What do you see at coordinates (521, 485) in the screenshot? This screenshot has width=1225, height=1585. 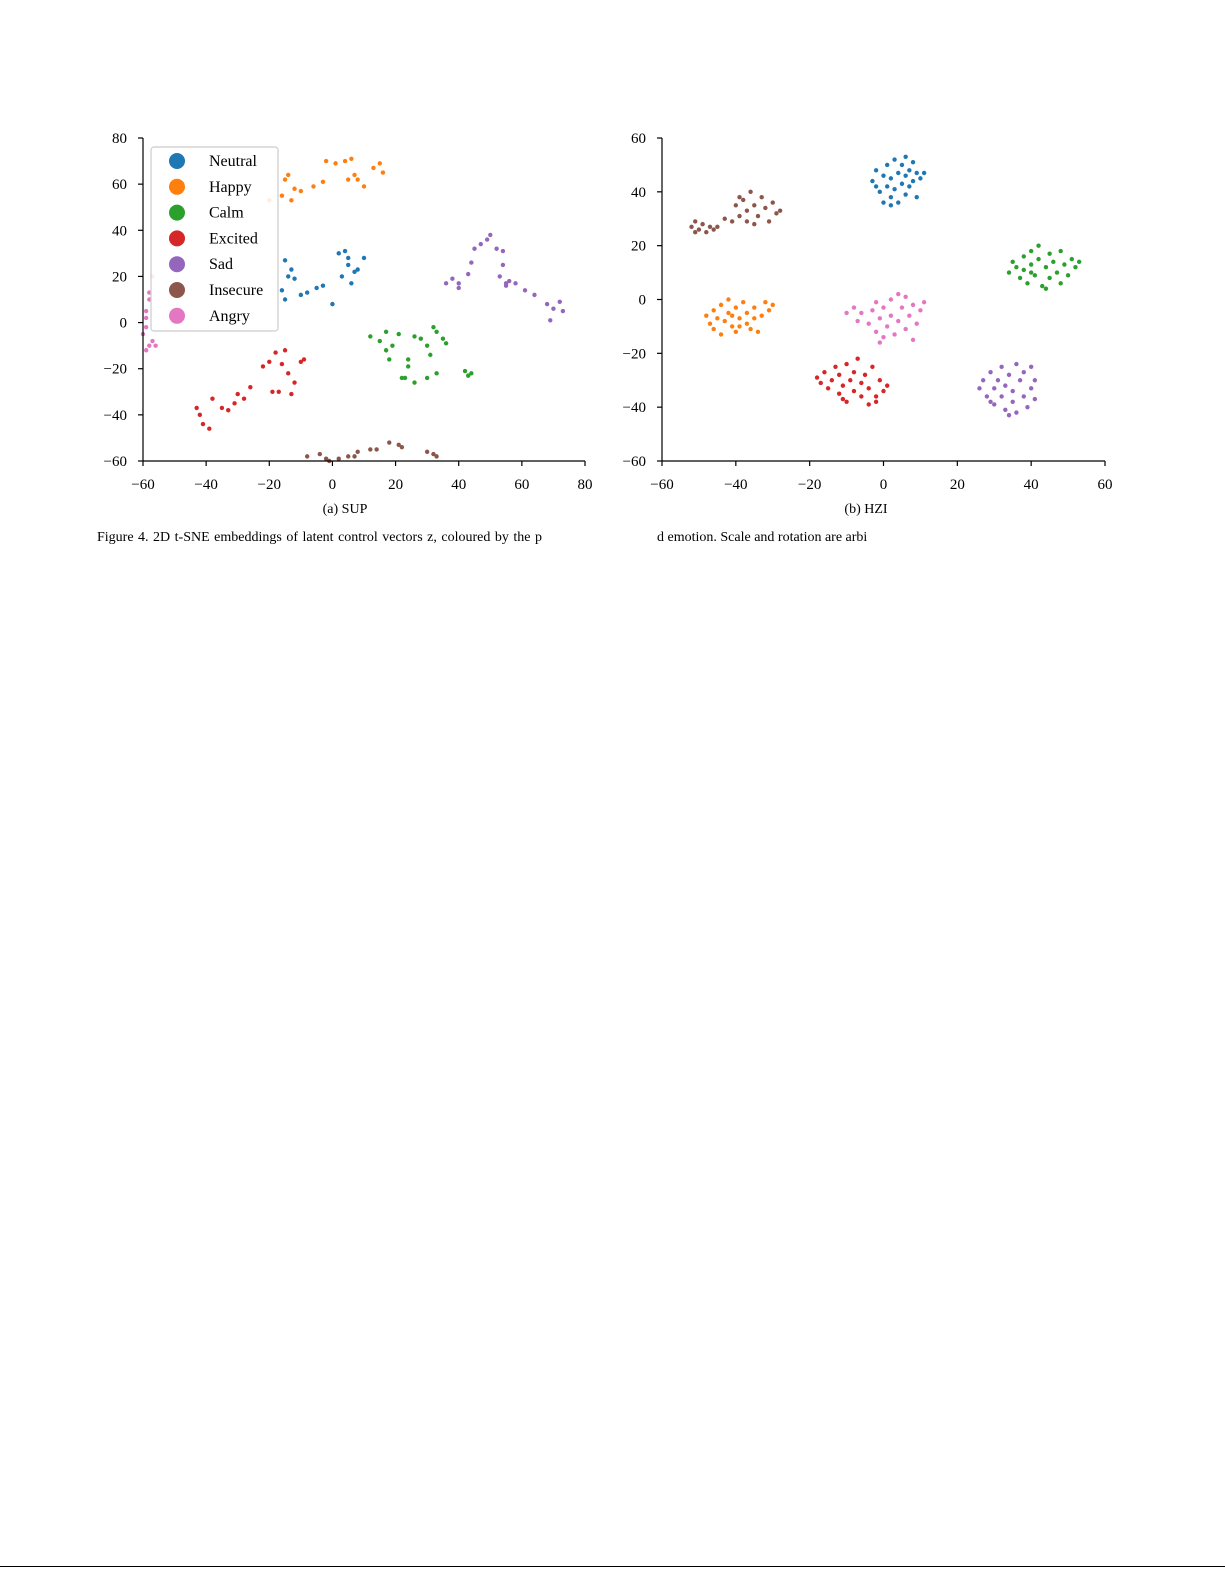 I see `x-tick-label: 60` at bounding box center [521, 485].